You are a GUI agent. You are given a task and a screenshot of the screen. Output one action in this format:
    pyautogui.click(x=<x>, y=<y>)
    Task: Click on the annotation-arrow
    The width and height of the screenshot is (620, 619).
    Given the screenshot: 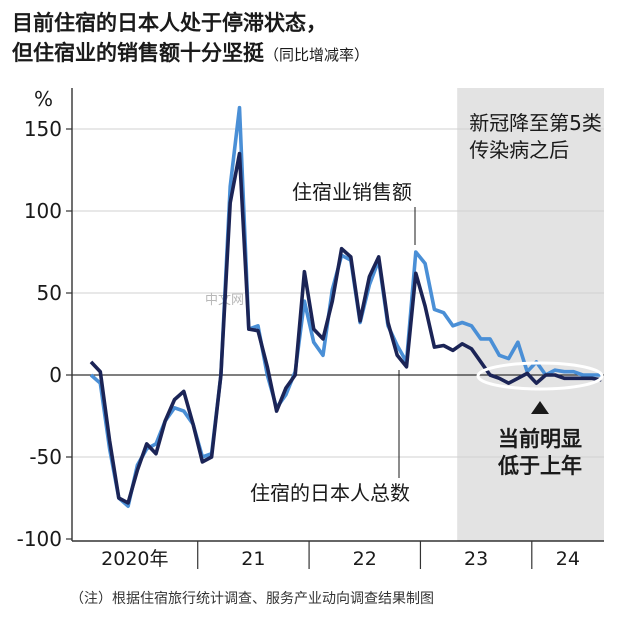 What is the action you would take?
    pyautogui.click(x=540, y=407)
    